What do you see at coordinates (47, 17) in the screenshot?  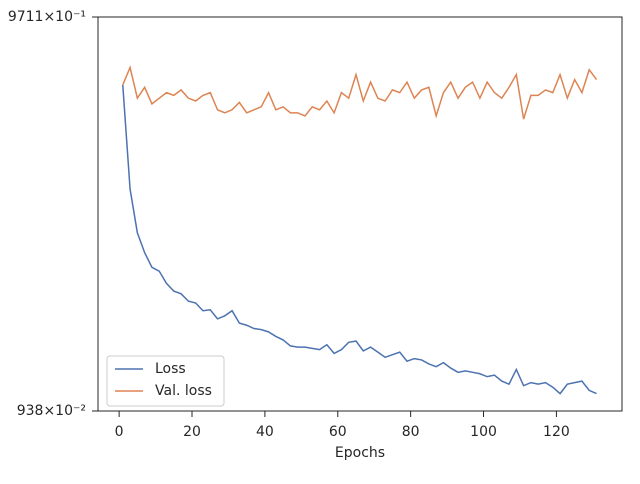 I see `y-tick-label: 9711×10⁻¹` at bounding box center [47, 17].